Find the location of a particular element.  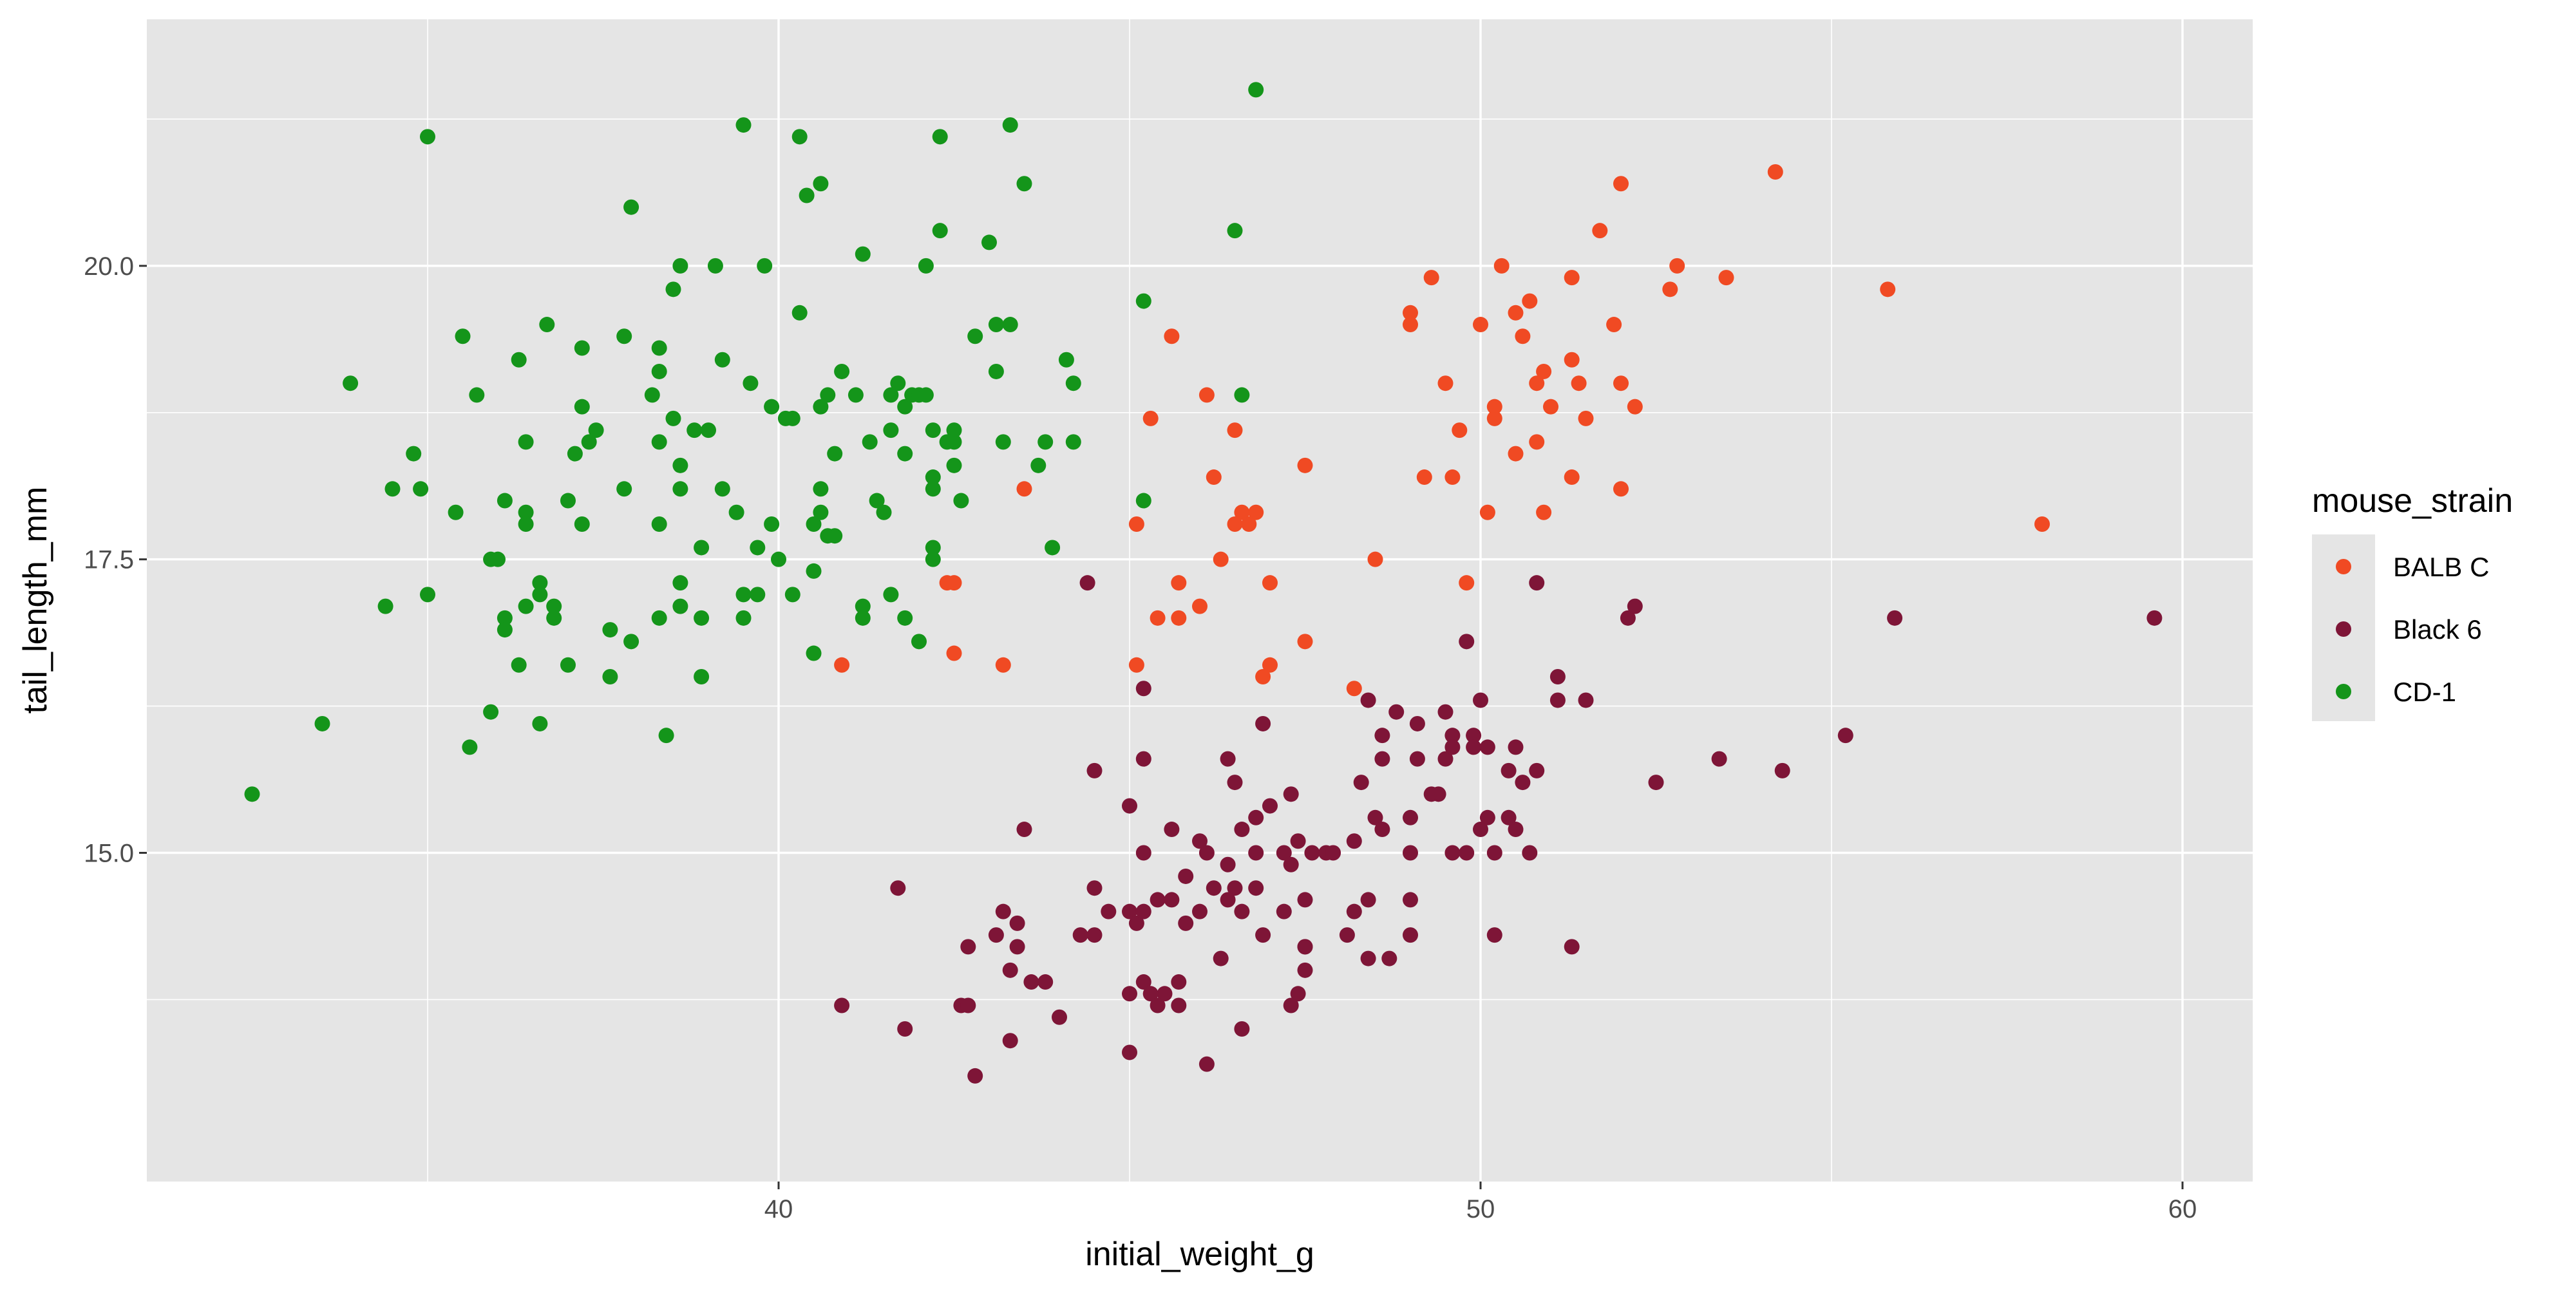

x-tick-label: 40 is located at coordinates (779, 1209).